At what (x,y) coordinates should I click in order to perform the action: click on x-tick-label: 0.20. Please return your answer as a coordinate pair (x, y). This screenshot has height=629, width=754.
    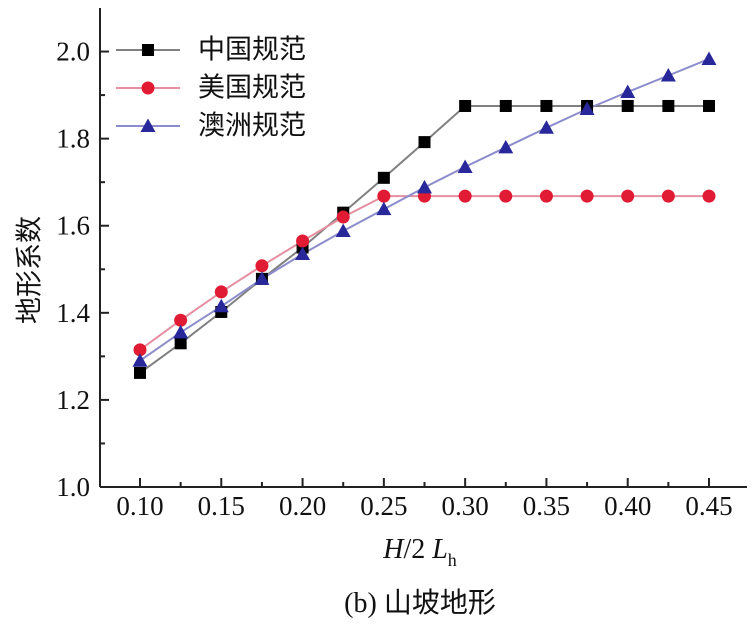
    Looking at the image, I should click on (302, 506).